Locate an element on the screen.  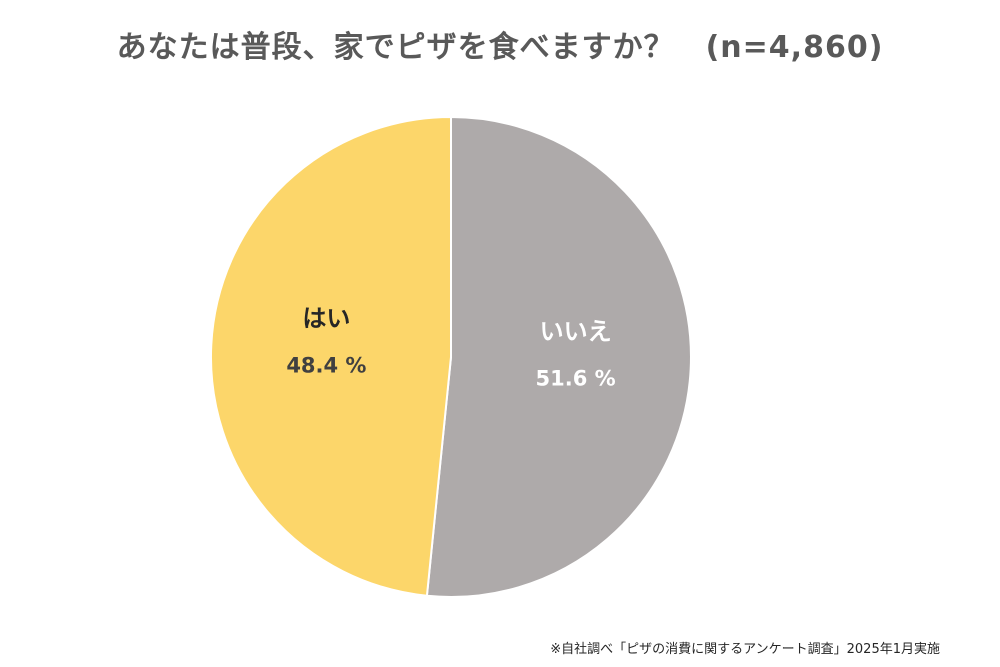
slice-label-0: いいえ is located at coordinates (576, 331).